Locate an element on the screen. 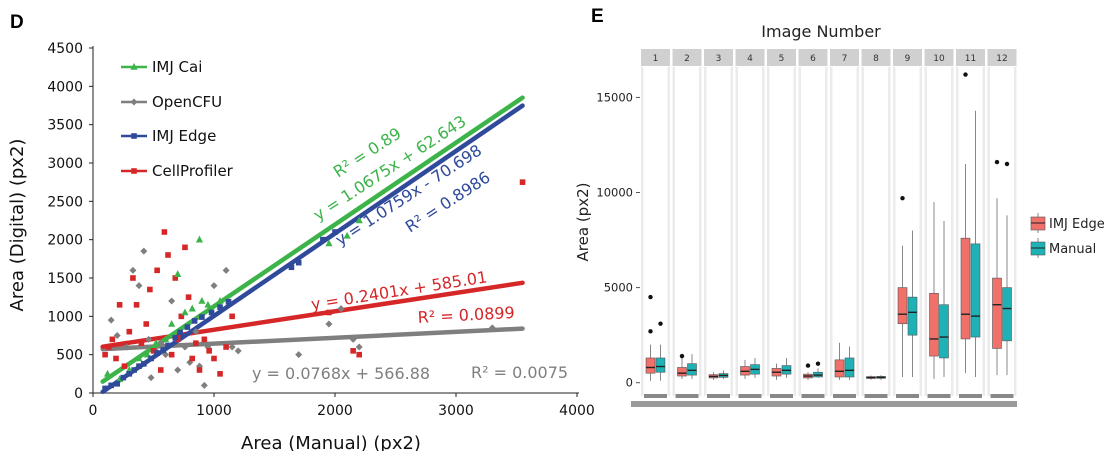 The width and height of the screenshot is (1117, 451). facet-panel-6: 6 is located at coordinates (813, 223).